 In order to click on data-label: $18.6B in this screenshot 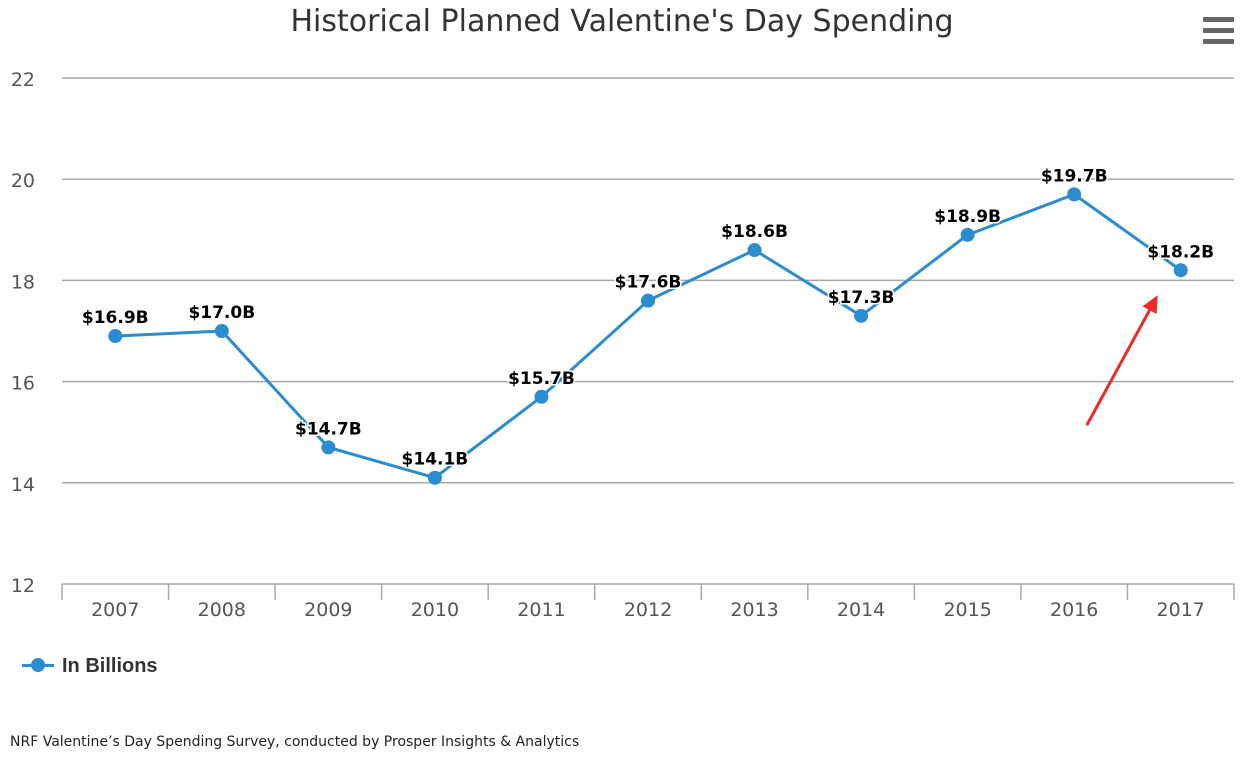, I will do `click(754, 232)`.